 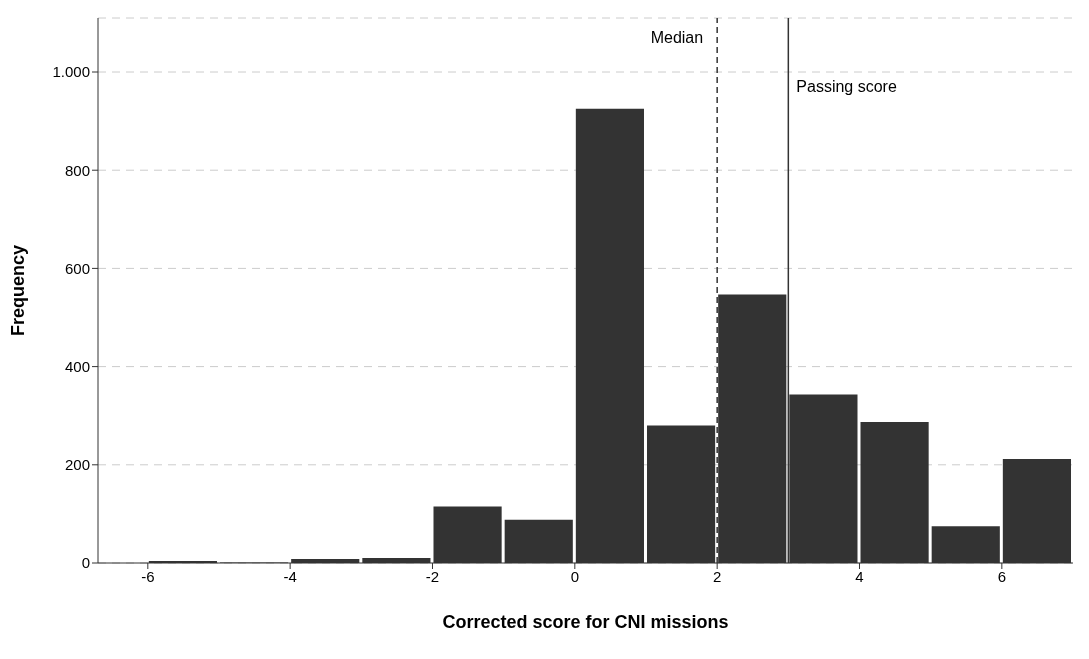 I want to click on x-tick-label: -4, so click(x=290, y=576).